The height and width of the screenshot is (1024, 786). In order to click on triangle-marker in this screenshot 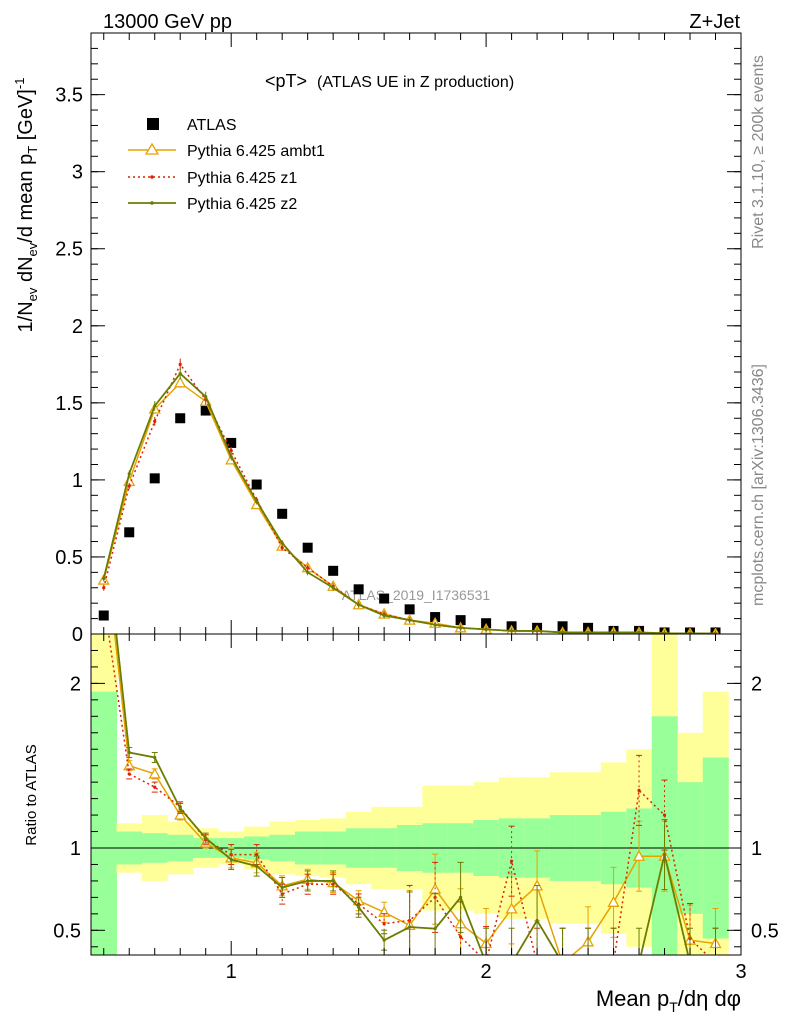, I will do `click(180, 382)`.